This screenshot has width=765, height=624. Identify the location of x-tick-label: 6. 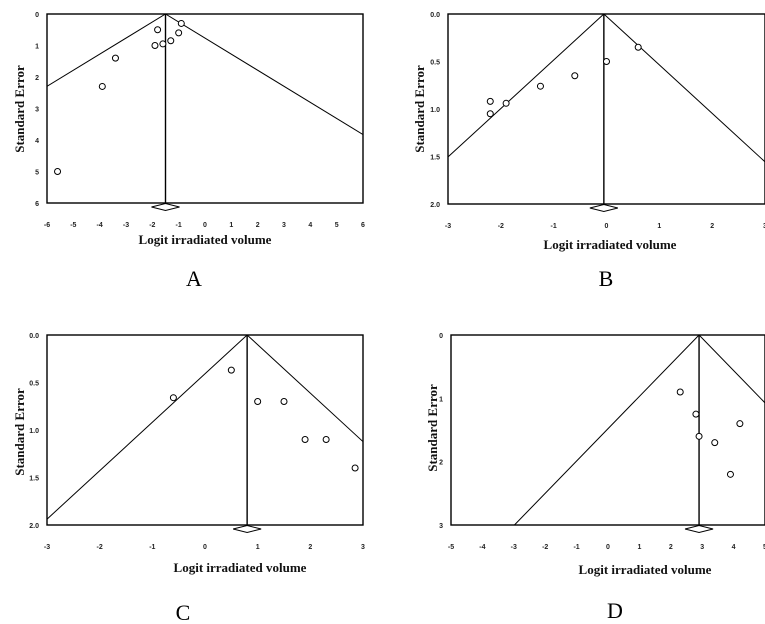
(363, 225).